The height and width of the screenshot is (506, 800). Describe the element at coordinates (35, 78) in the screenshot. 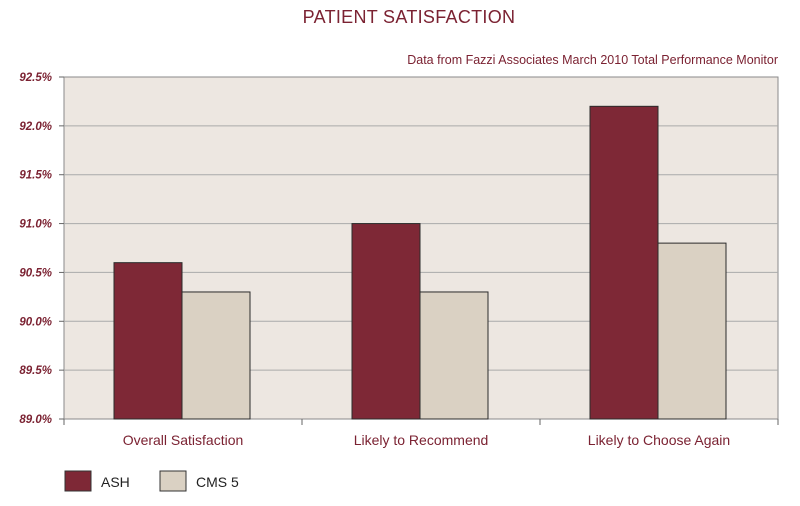

I see `y-tick-label: 92.5%` at that location.